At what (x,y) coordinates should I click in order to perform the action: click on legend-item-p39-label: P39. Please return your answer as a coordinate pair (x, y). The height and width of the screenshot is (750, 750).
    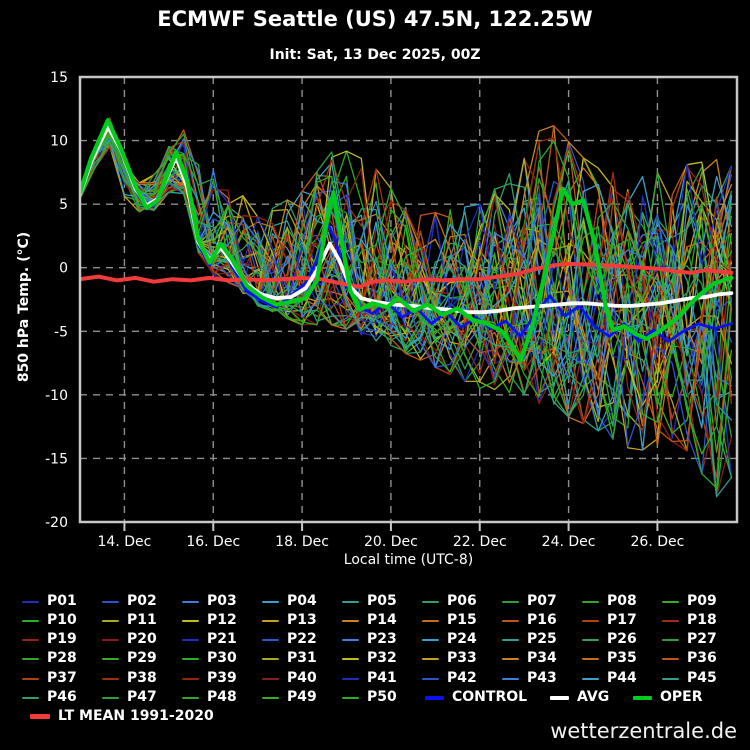
    Looking at the image, I should click on (222, 678).